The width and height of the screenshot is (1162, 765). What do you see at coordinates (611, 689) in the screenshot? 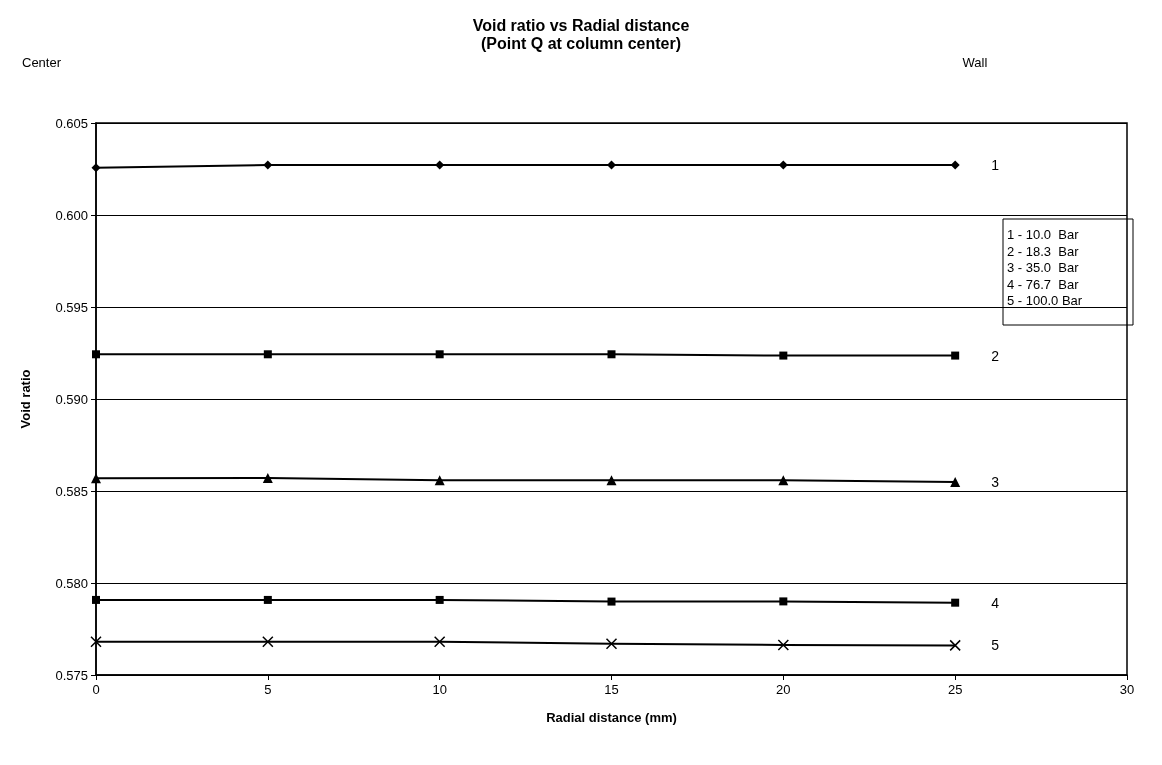
I see `x-tick-label: 15` at bounding box center [611, 689].